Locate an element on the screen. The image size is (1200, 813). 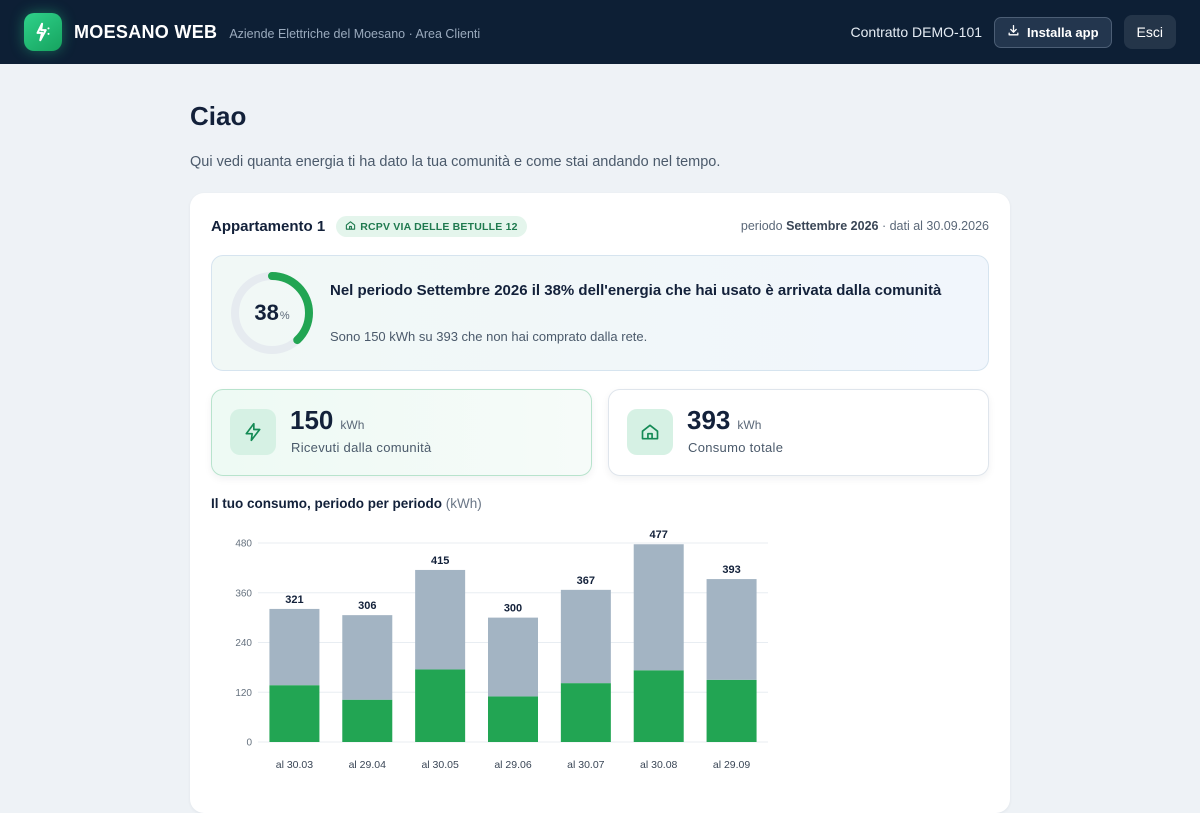
y-tick-label: 360 is located at coordinates (243, 593).